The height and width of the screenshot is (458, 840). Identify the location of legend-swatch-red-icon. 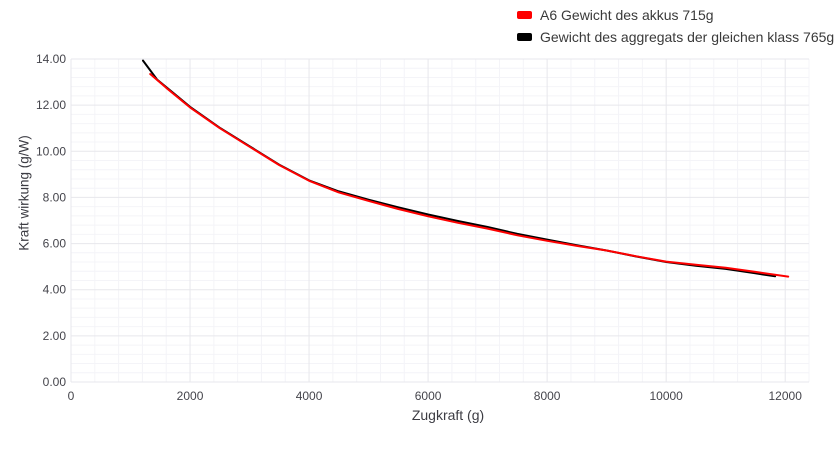
(524, 15).